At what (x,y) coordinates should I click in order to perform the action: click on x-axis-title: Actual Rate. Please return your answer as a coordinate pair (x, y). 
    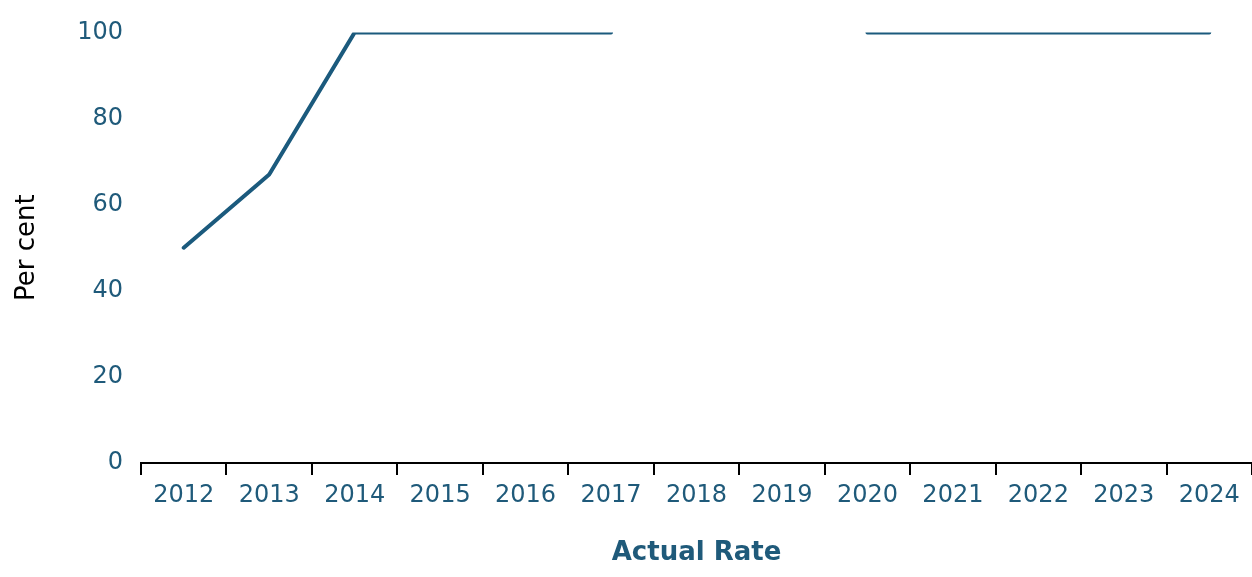
    Looking at the image, I should click on (696, 551).